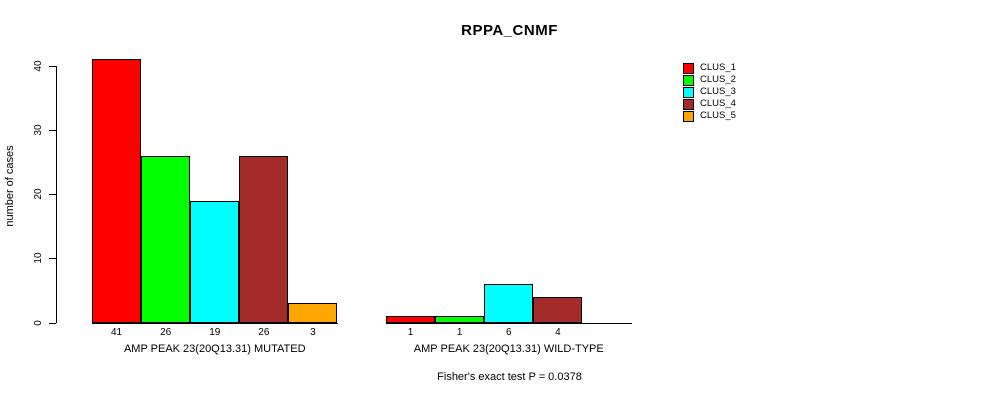  Describe the element at coordinates (718, 91) in the screenshot. I see `legend-label: CLUS_3` at that location.